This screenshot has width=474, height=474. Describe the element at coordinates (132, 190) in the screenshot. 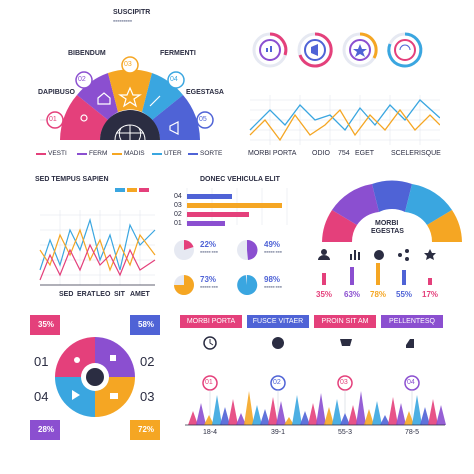

I see `chart-legend` at that location.